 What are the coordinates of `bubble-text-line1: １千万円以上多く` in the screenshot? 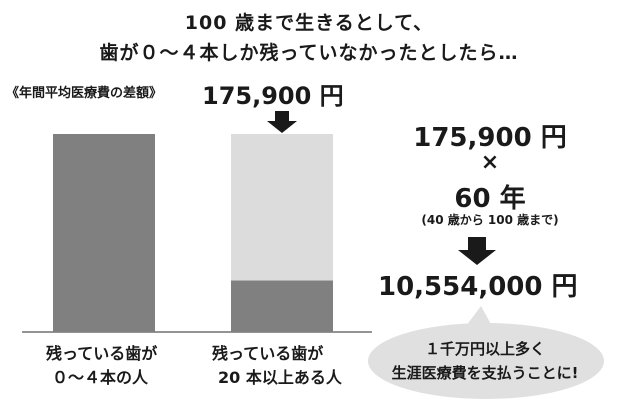 It's located at (484, 349).